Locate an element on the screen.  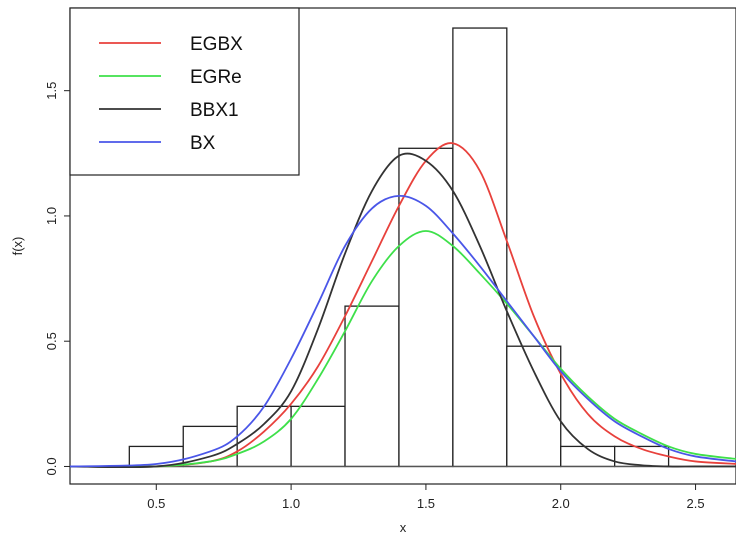
y-tick-label: 0.0 is located at coordinates (51, 466).